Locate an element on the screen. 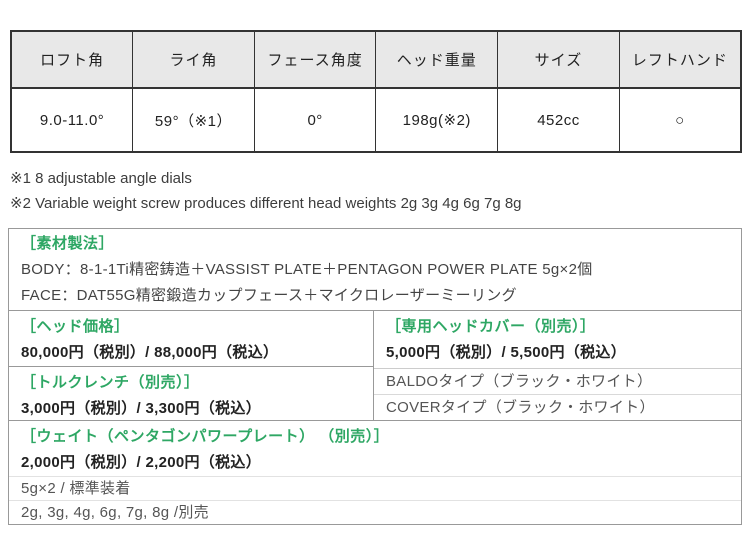  footnote-1: ※1 8 adjustable angle dials is located at coordinates (101, 178).